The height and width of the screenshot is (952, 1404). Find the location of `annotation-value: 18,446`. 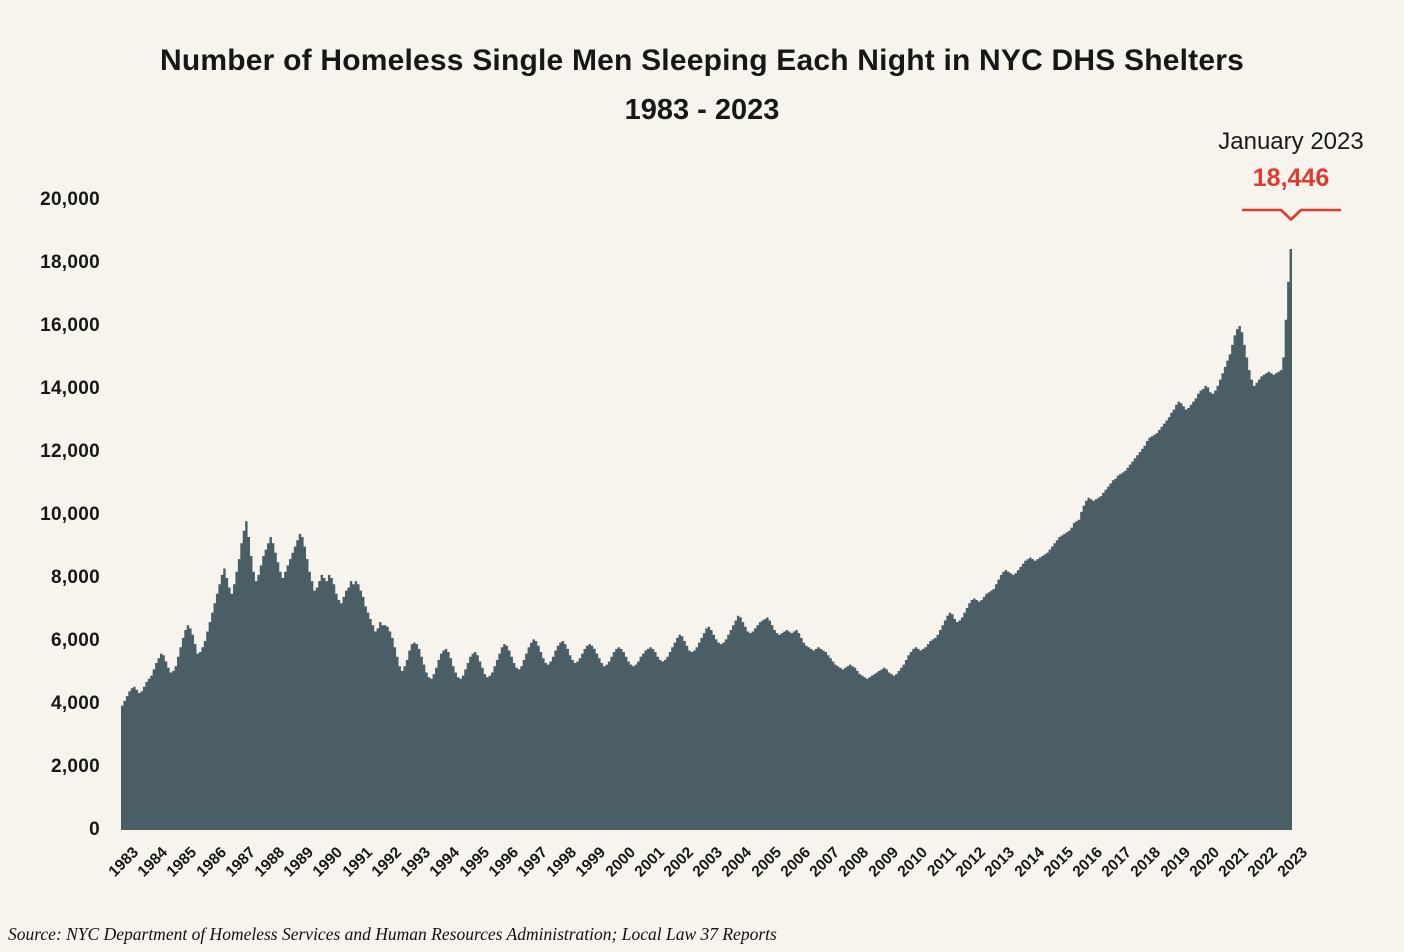

annotation-value: 18,446 is located at coordinates (1291, 178).